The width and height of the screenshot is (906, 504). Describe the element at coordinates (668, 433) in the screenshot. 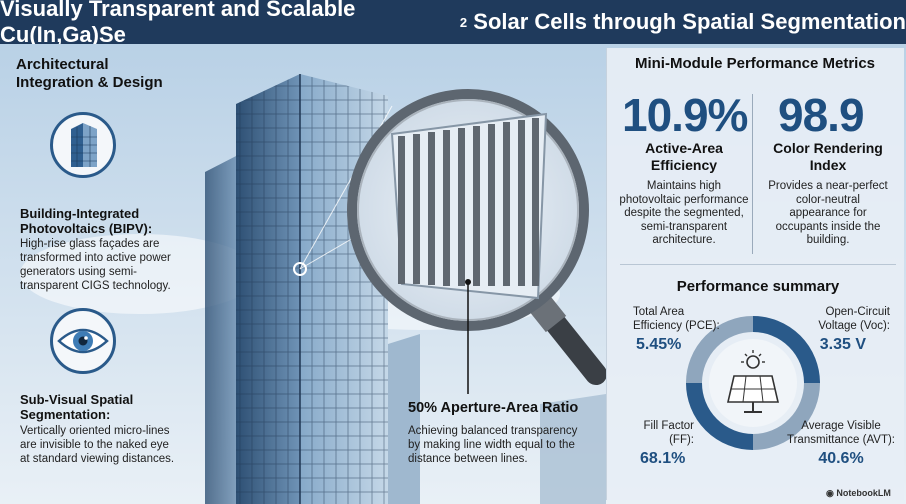

I see `ff-label: Fill Factor (FF):` at that location.